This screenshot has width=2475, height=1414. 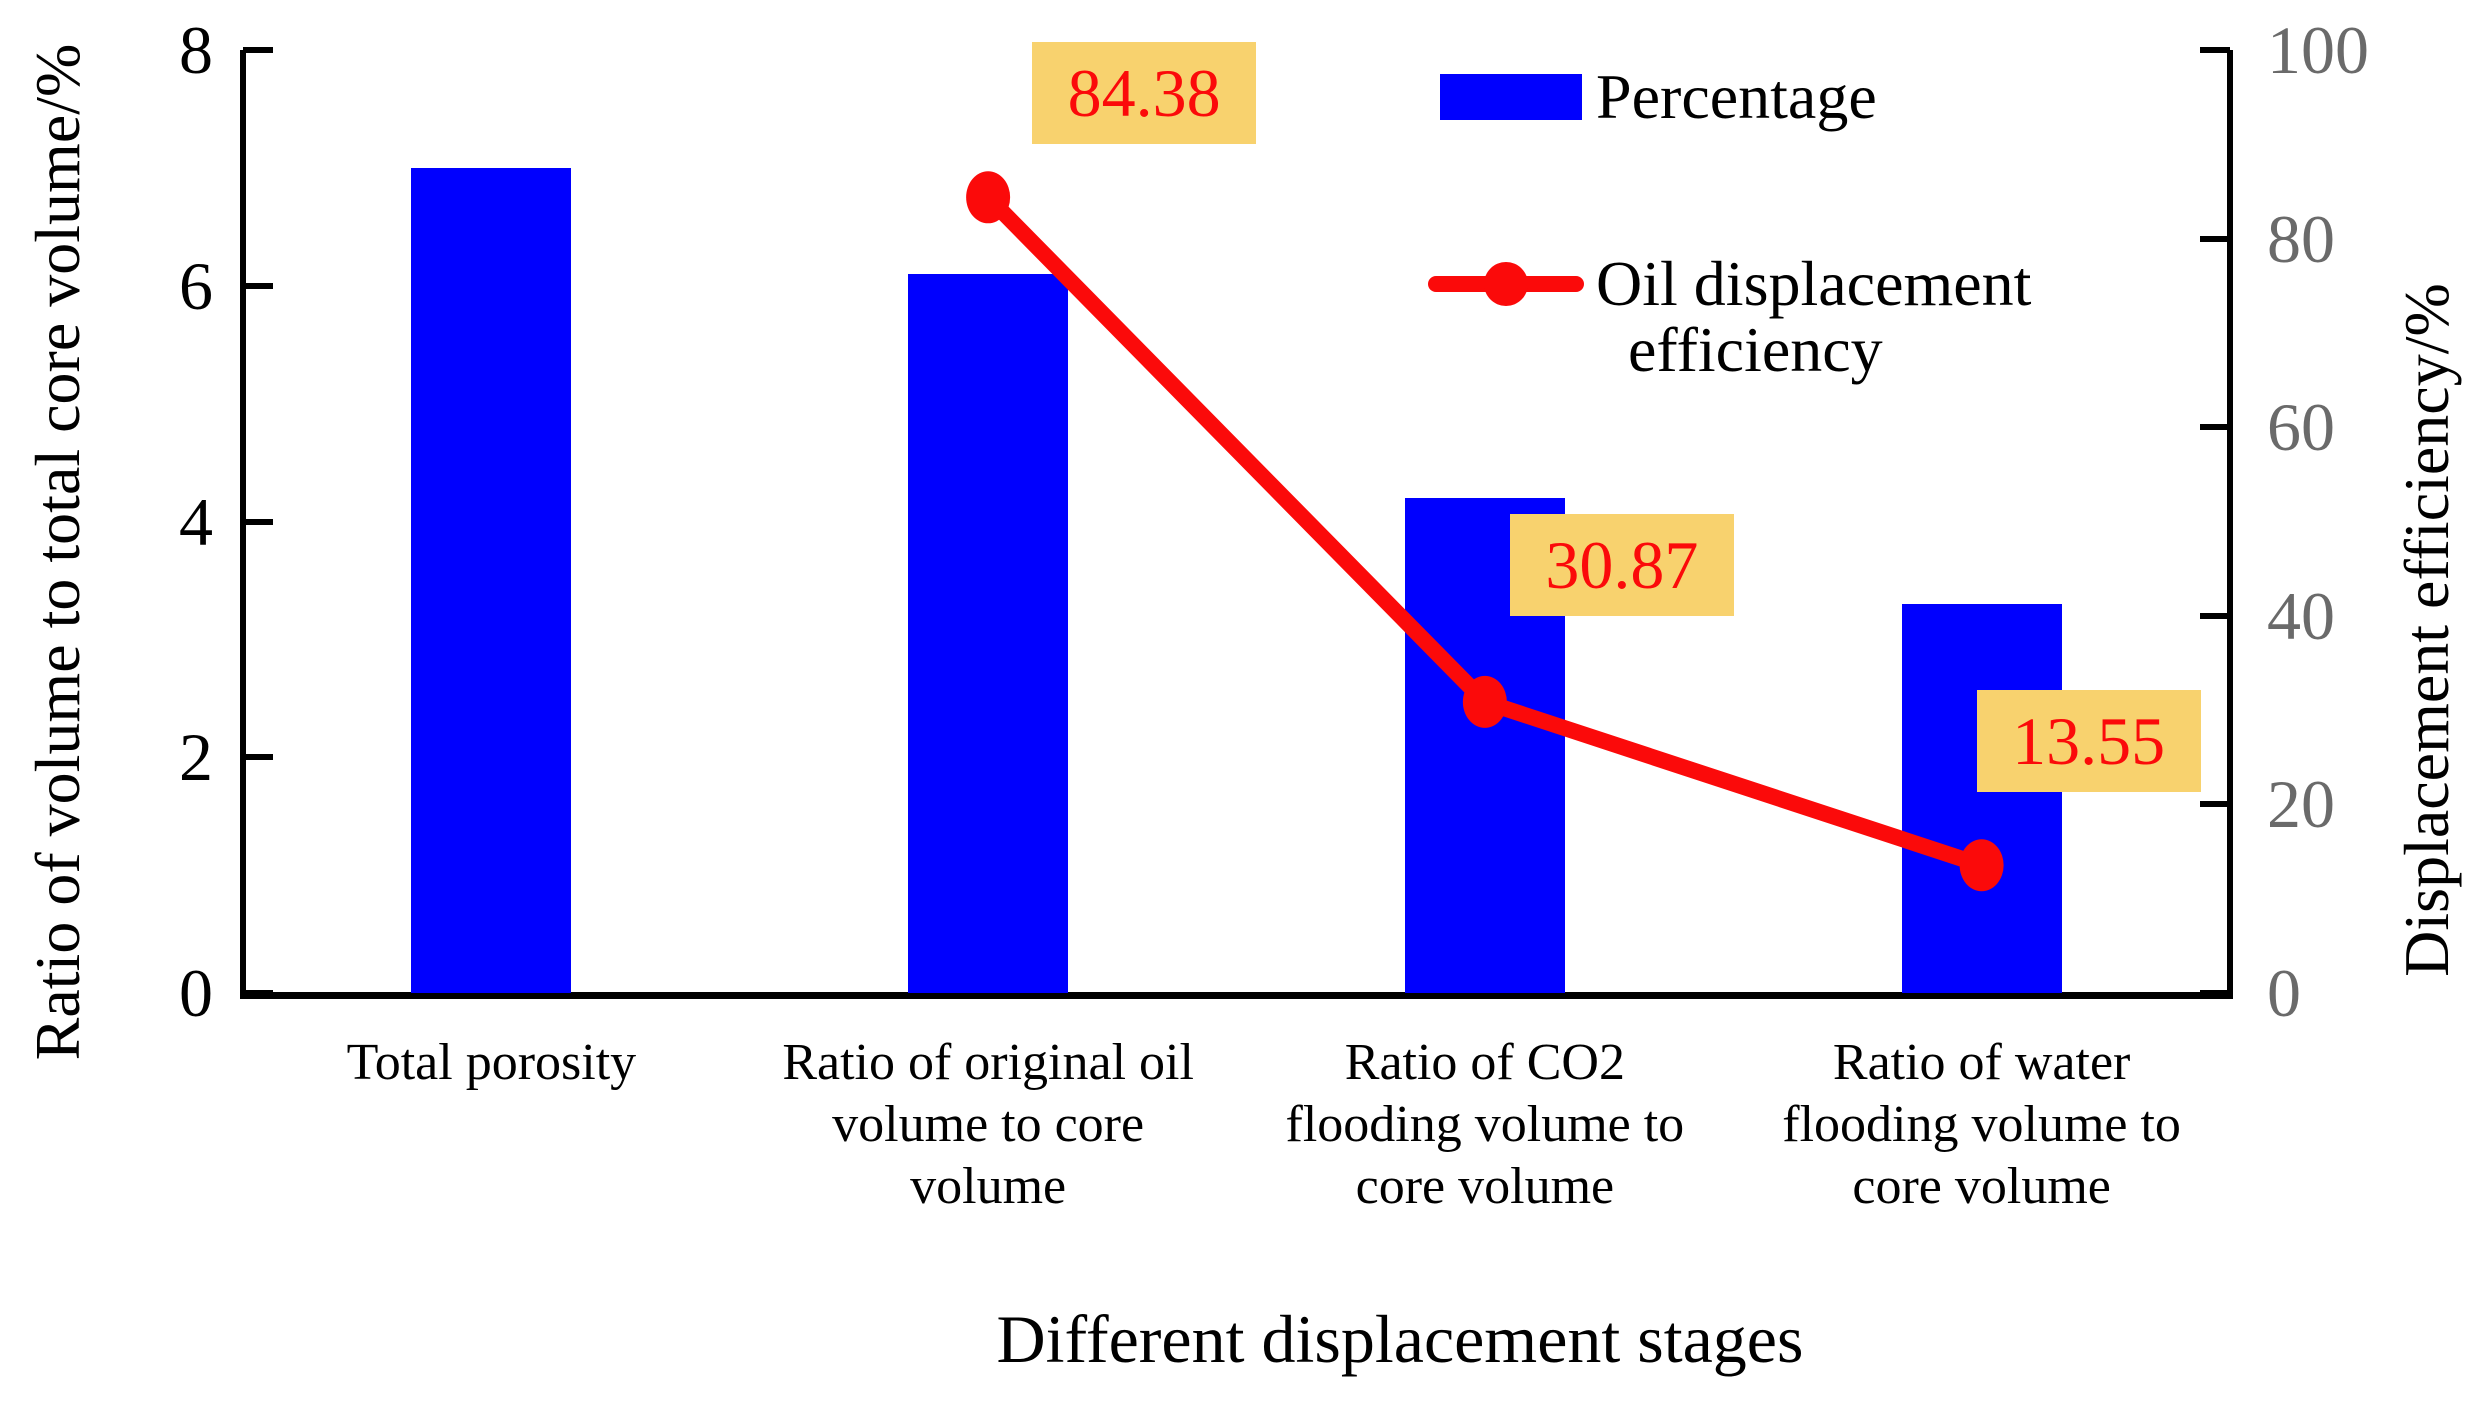 What do you see at coordinates (196, 757) in the screenshot?
I see `y-tick-label-left: 2` at bounding box center [196, 757].